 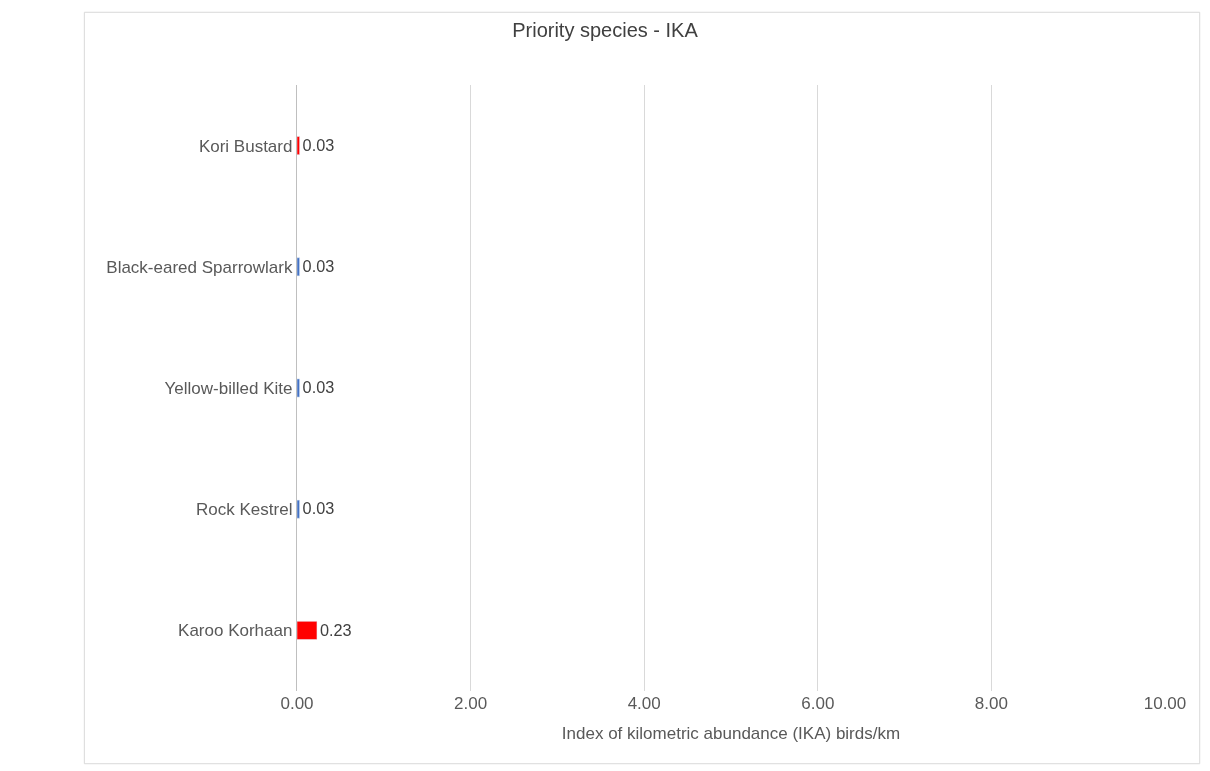 I want to click on x-tick-label: 10.00, so click(x=1165, y=703).